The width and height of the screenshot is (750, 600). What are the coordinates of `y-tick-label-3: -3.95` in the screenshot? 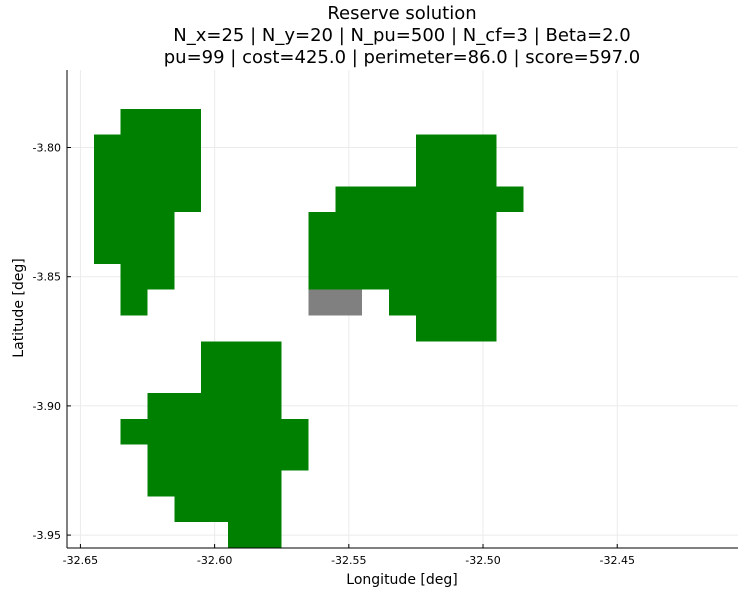 It's located at (47, 535).